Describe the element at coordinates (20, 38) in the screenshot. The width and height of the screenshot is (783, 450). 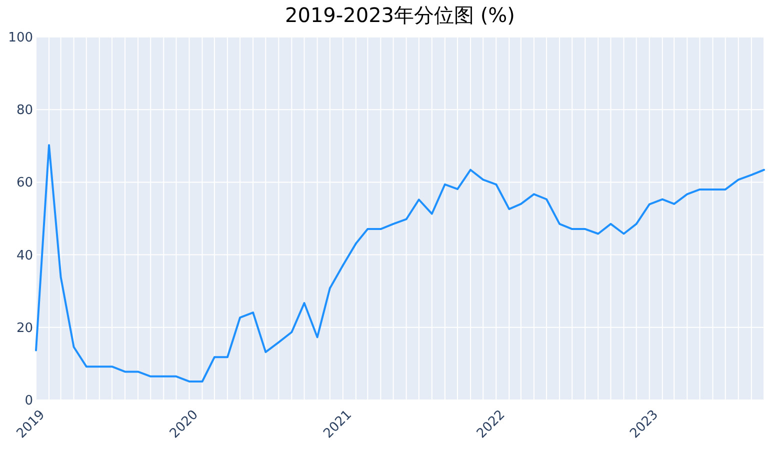
I see `y-tick-label: 100` at that location.